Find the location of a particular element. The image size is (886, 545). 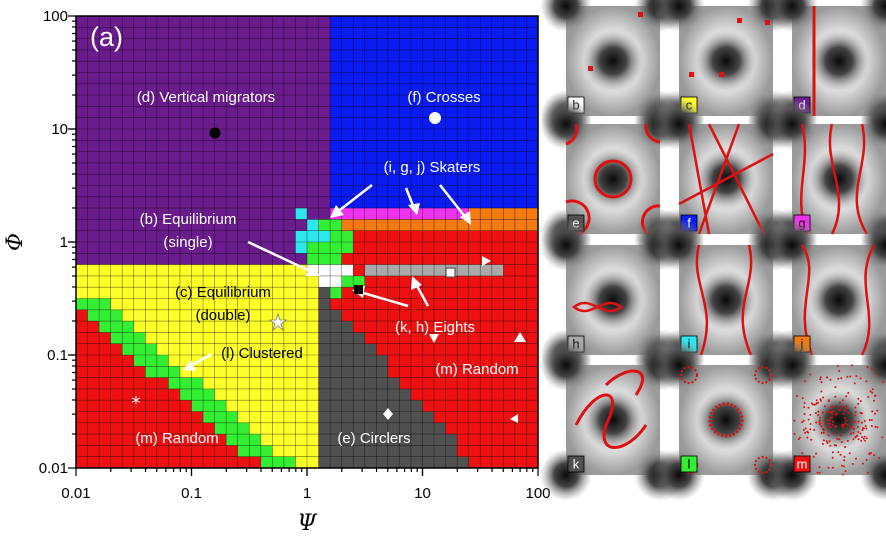

panel-tag-label: m is located at coordinates (802, 464).